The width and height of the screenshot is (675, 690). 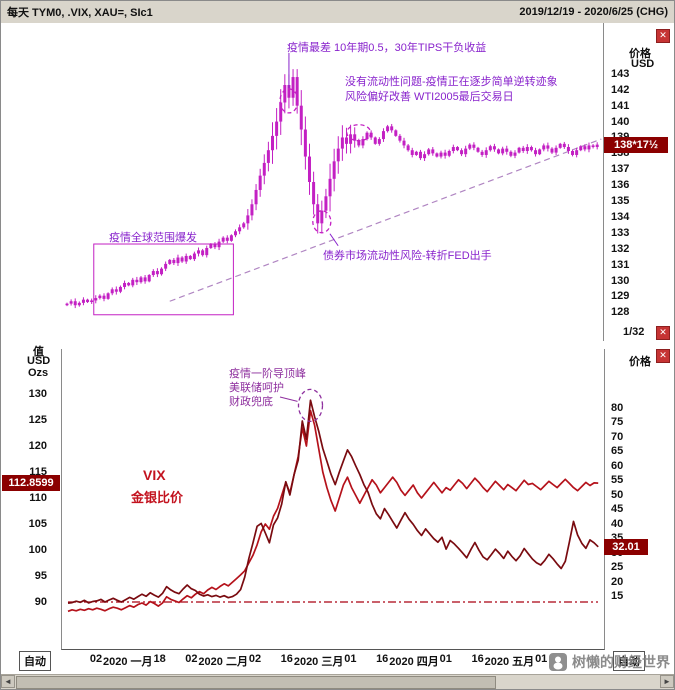 What do you see at coordinates (638, 495) in the screenshot?
I see `bottom-right-axis: ✕ 价格 8075706560555045403530252015 32.01` at bounding box center [638, 495].